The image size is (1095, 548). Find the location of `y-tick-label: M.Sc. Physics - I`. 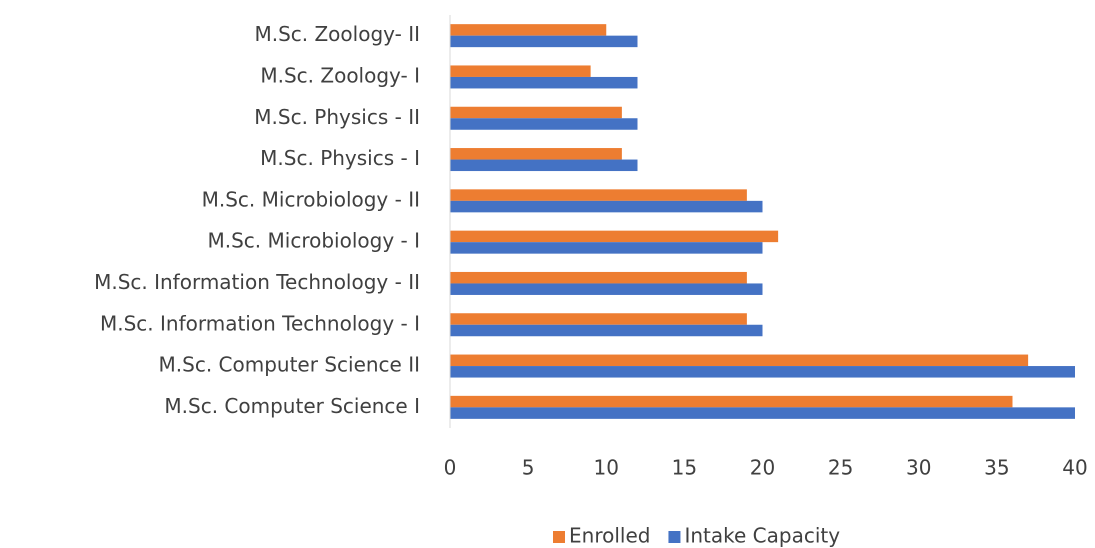

y-tick-label: M.Sc. Physics - I is located at coordinates (340, 158).